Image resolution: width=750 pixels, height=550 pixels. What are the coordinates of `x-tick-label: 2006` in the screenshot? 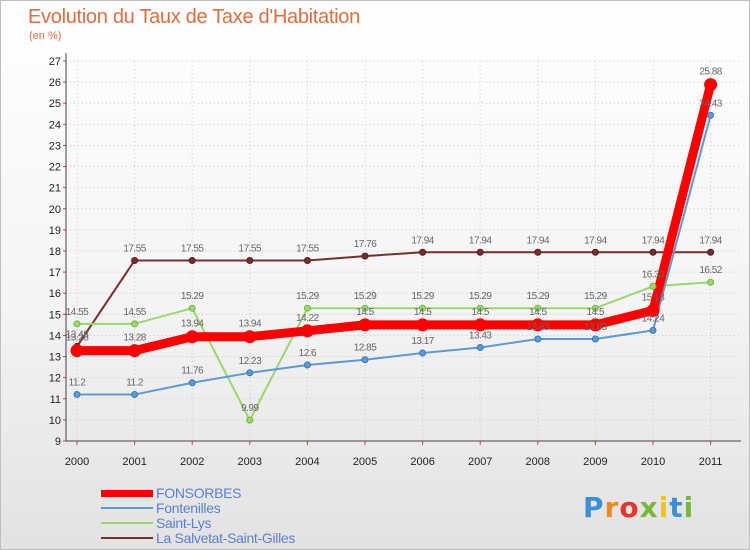 It's located at (422, 462).